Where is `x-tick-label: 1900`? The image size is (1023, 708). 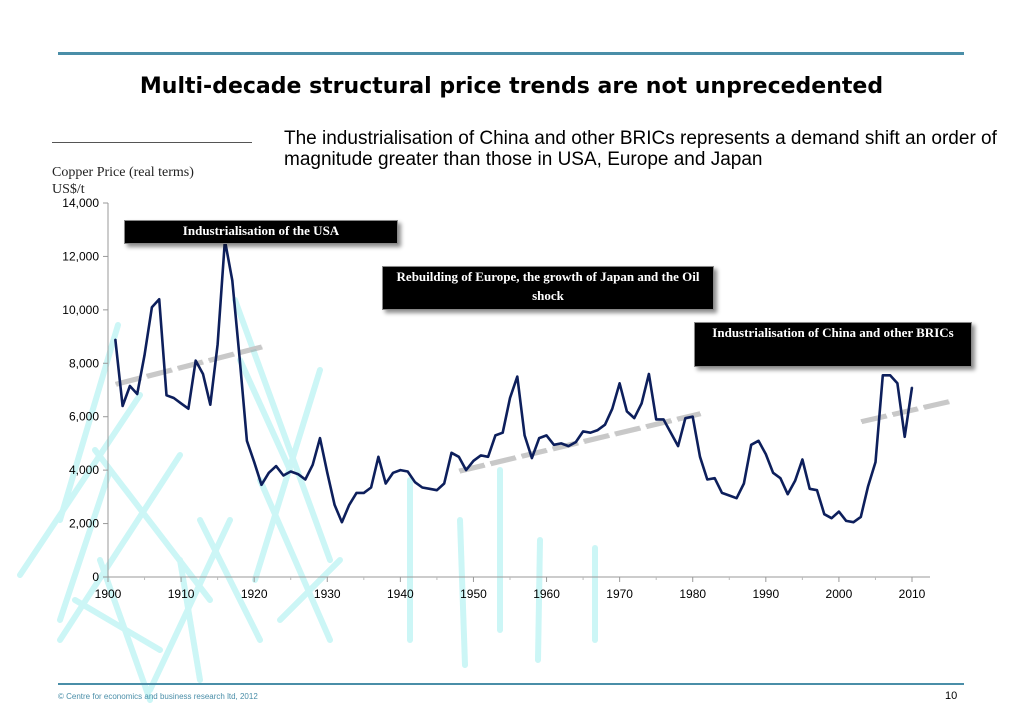
x-tick-label: 1900 is located at coordinates (108, 594).